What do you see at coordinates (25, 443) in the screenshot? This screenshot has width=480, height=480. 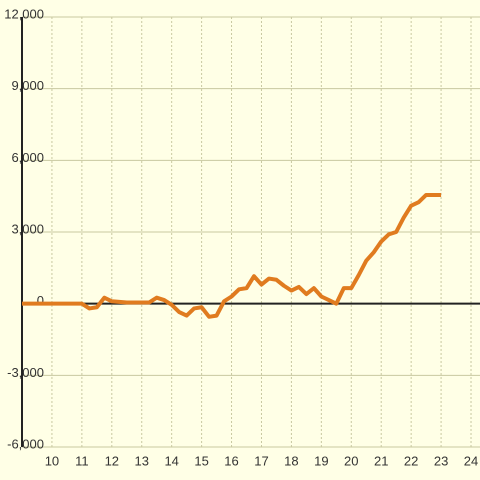 I see `y-tick-label: -6,000` at bounding box center [25, 443].